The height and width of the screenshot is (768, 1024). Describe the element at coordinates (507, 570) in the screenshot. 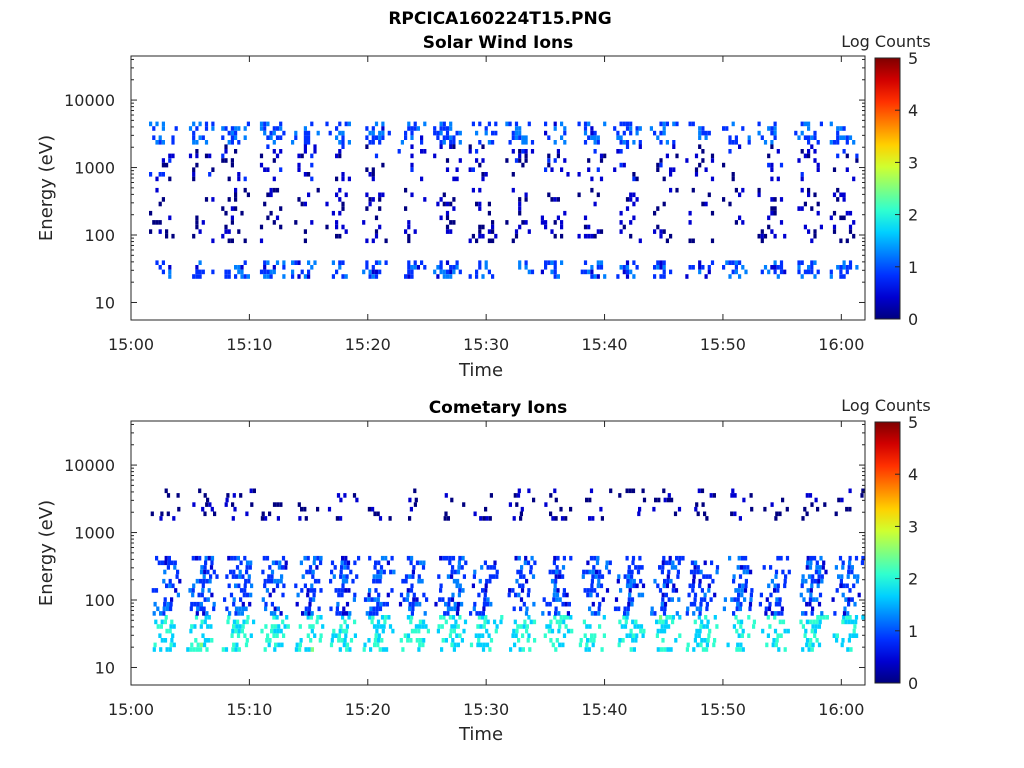

I see `heatmap-cells` at that location.